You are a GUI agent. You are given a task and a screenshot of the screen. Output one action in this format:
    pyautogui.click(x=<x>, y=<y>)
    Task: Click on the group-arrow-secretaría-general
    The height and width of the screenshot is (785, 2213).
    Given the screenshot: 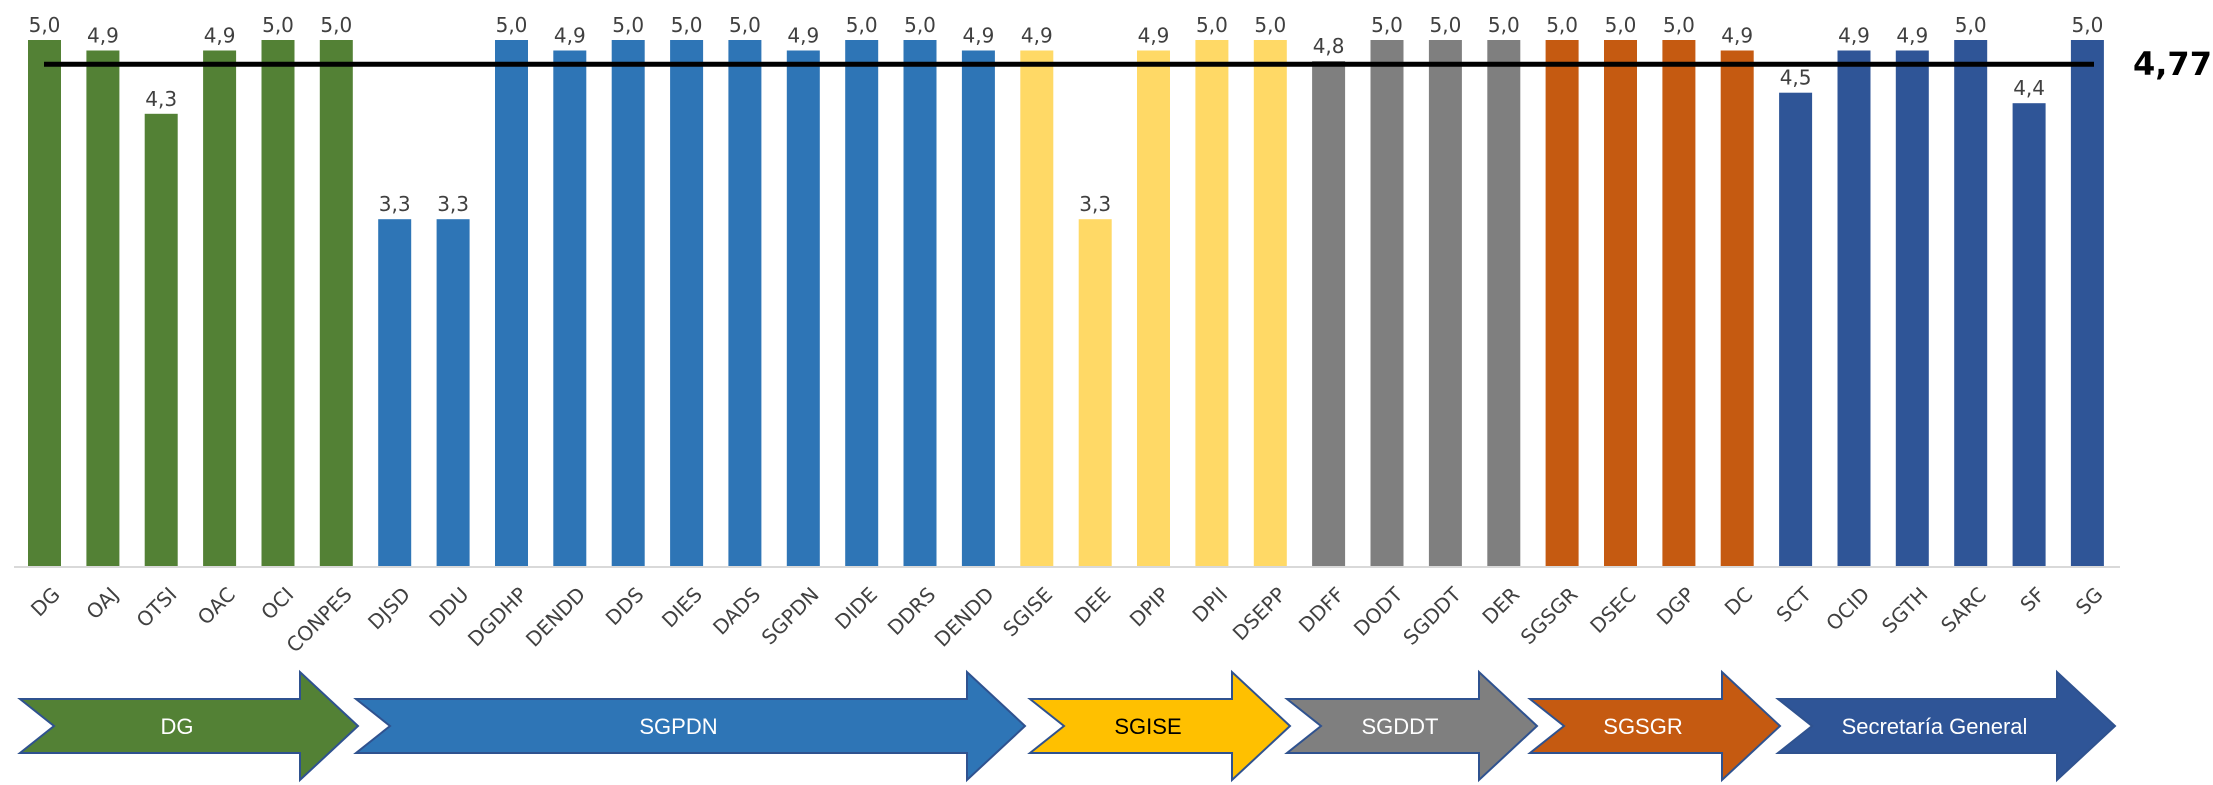 What is the action you would take?
    pyautogui.click(x=1946, y=726)
    